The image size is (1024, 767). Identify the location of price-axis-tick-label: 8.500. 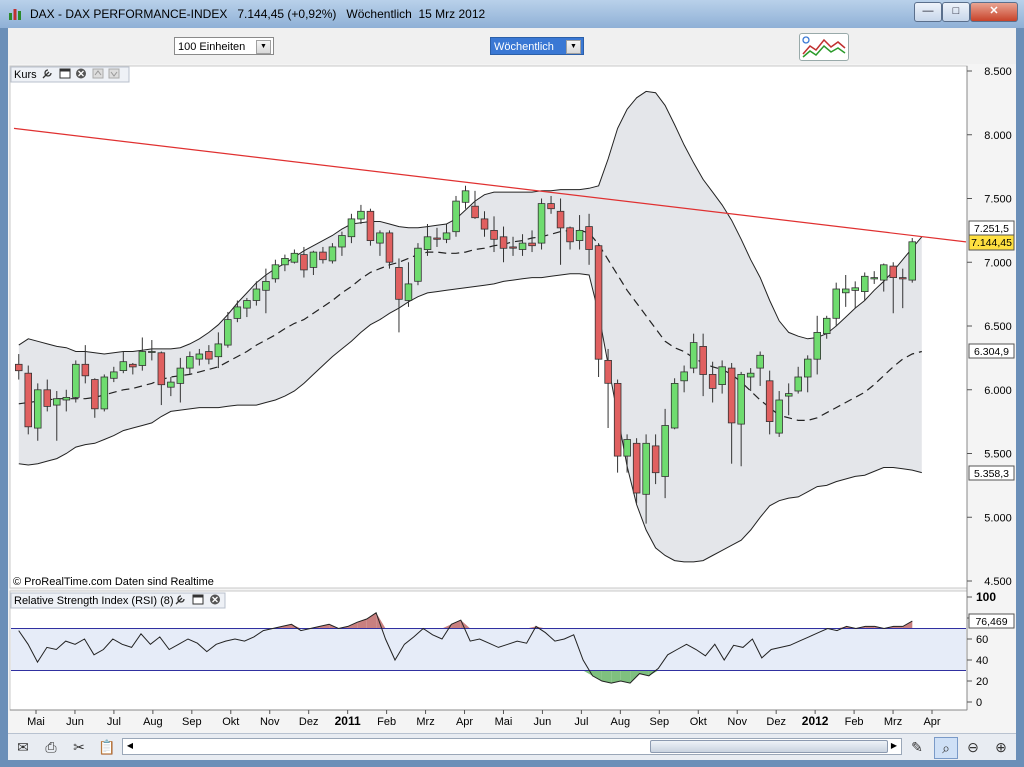
(998, 72).